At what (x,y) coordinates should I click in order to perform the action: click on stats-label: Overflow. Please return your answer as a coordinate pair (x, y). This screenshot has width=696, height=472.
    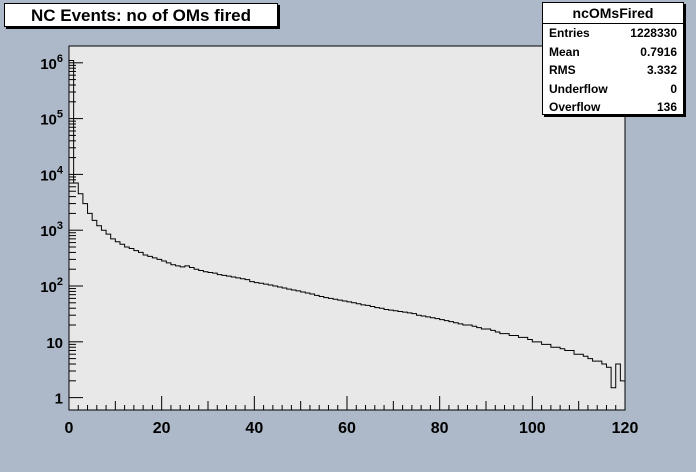
    Looking at the image, I should click on (575, 107).